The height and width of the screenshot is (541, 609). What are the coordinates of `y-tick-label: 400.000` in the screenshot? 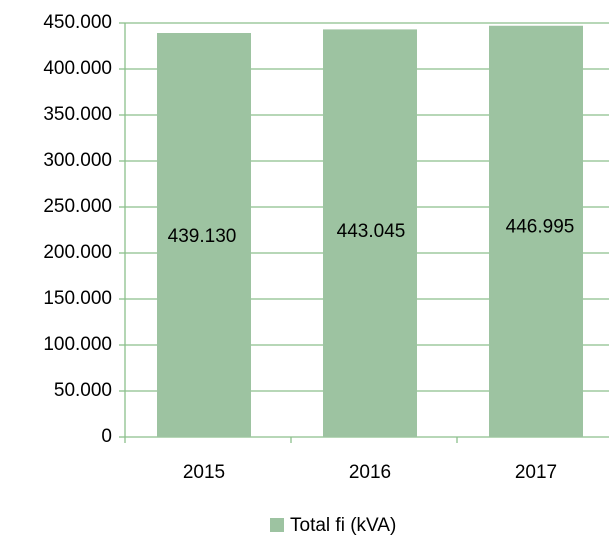 It's located at (77, 68).